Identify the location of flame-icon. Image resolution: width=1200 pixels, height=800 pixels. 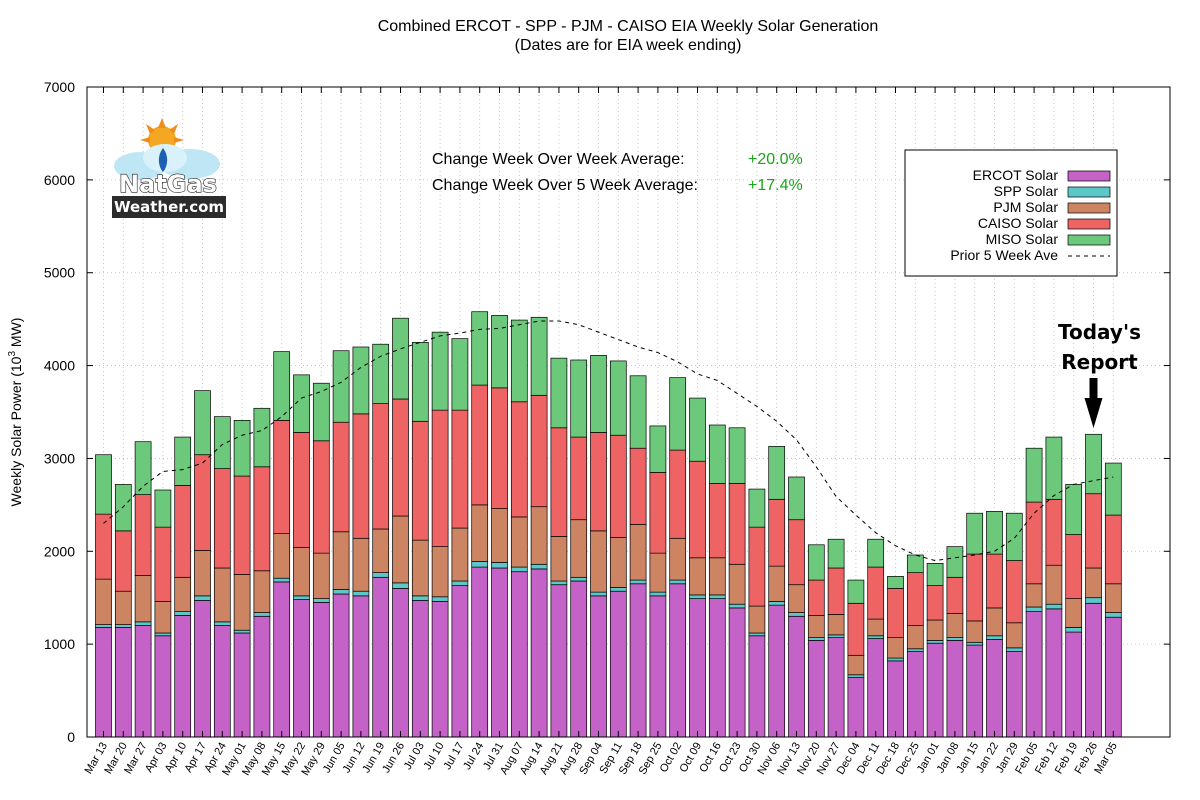
(163, 160).